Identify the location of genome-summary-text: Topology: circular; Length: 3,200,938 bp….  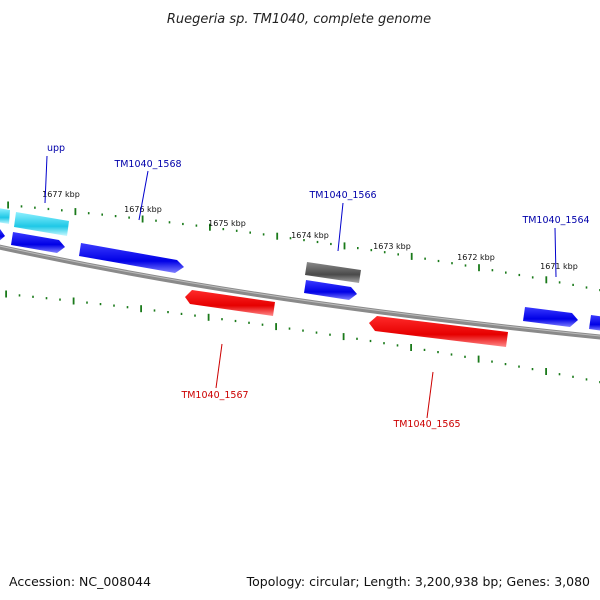
(418, 581).